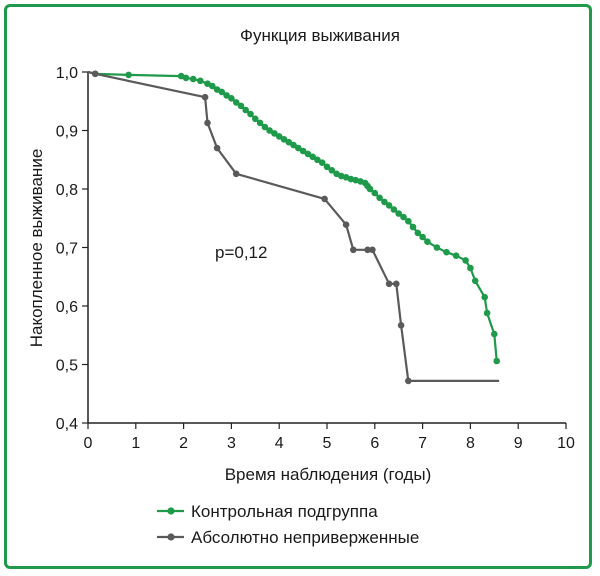 This screenshot has height=576, width=600. What do you see at coordinates (284, 511) in the screenshot?
I see `legend-control-subgroup-label: Контрольная подгруппа` at bounding box center [284, 511].